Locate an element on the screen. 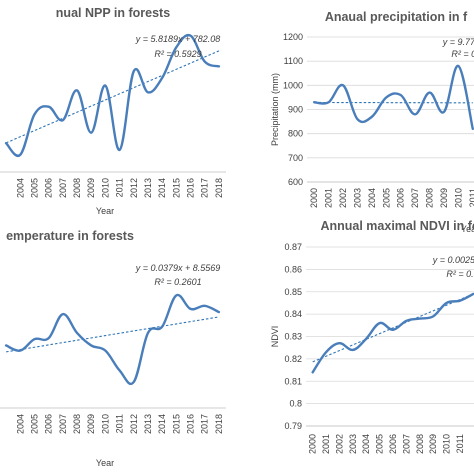 Image resolution: width=474 pixels, height=474 pixels. y-tick-label: 0.82 is located at coordinates (293, 359).